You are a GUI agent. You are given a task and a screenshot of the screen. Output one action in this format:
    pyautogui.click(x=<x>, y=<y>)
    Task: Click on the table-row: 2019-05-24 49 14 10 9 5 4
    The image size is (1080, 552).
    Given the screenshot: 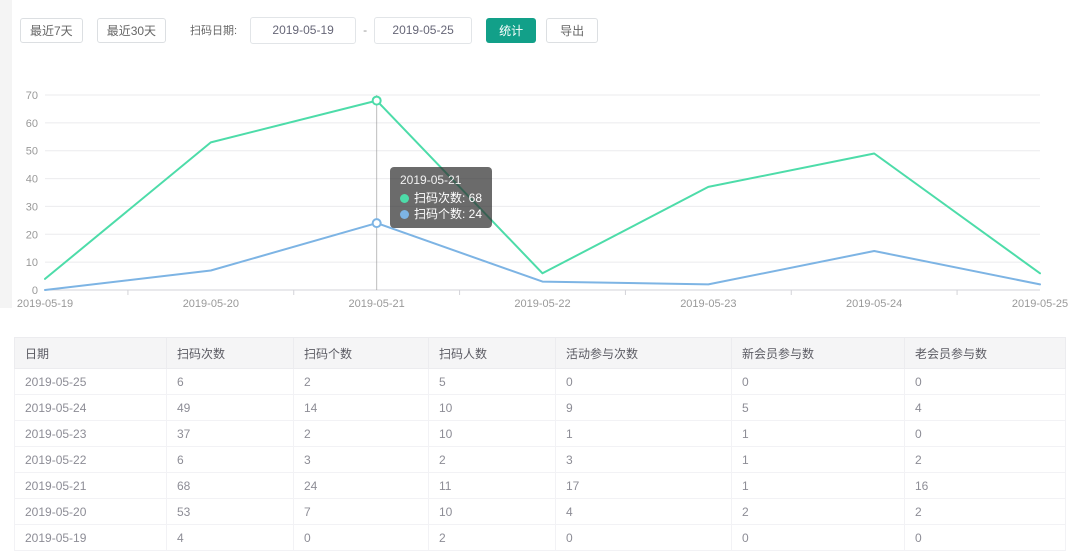 What is the action you would take?
    pyautogui.click(x=540, y=407)
    